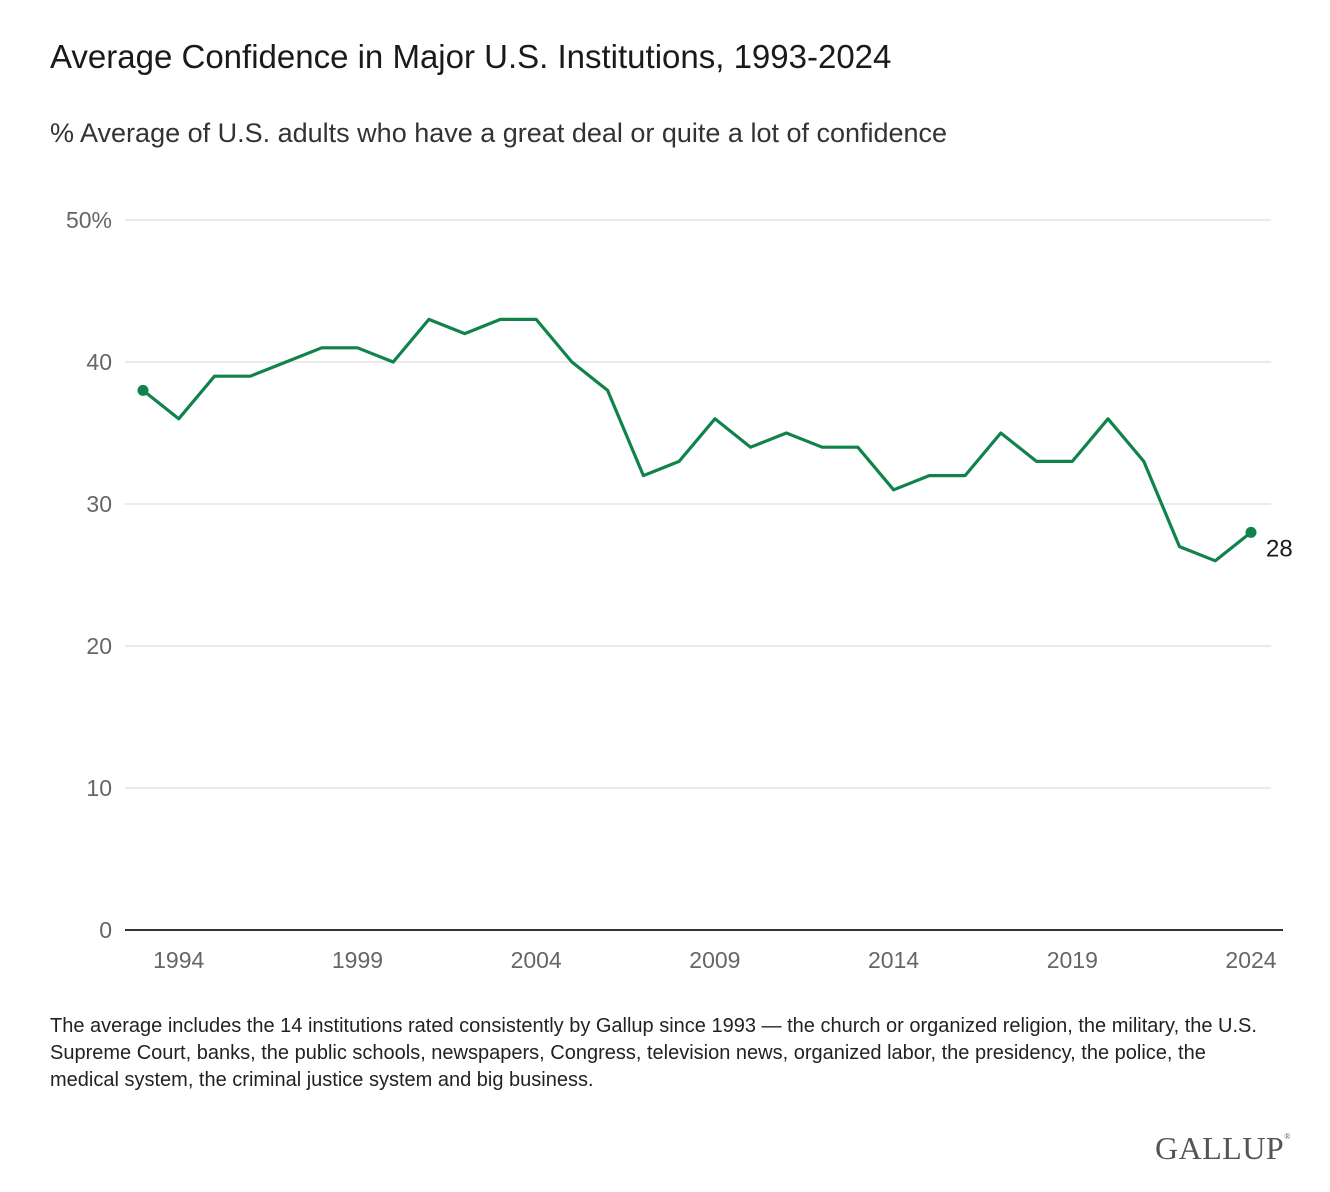 Image resolution: width=1330 pixels, height=1192 pixels. What do you see at coordinates (714, 960) in the screenshot?
I see `x-tick-label: 2009` at bounding box center [714, 960].